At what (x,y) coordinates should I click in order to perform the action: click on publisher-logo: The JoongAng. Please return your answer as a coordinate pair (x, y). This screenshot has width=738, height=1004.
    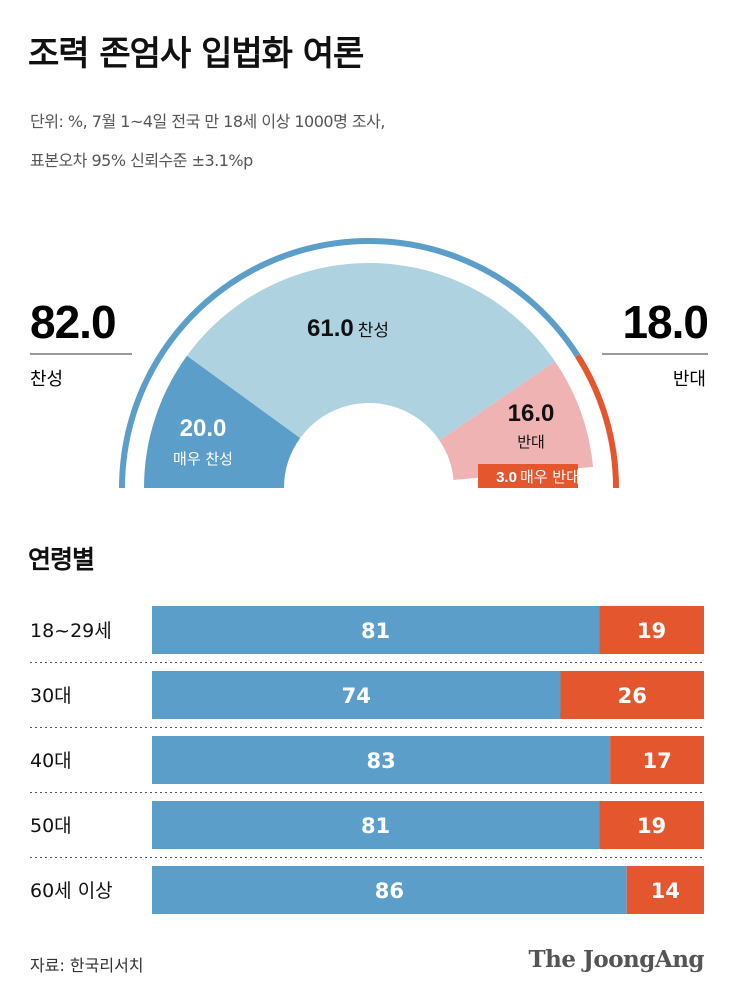
    Looking at the image, I should click on (616, 959).